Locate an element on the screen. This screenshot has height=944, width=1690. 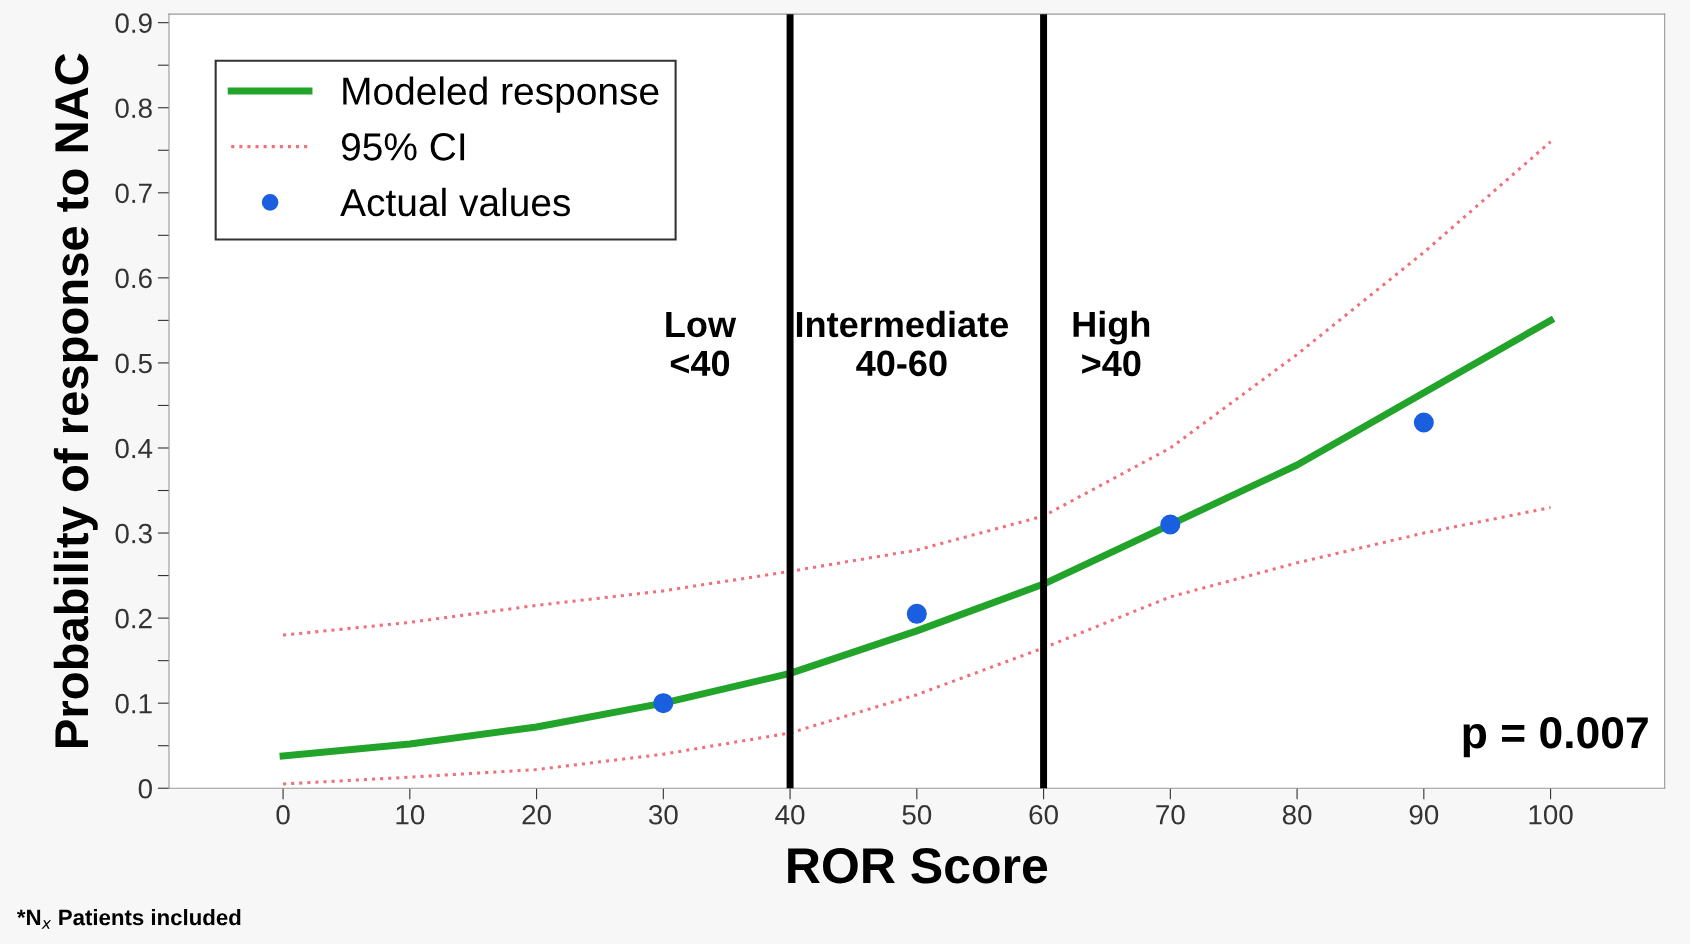
x-tick-label: 50 is located at coordinates (917, 814).